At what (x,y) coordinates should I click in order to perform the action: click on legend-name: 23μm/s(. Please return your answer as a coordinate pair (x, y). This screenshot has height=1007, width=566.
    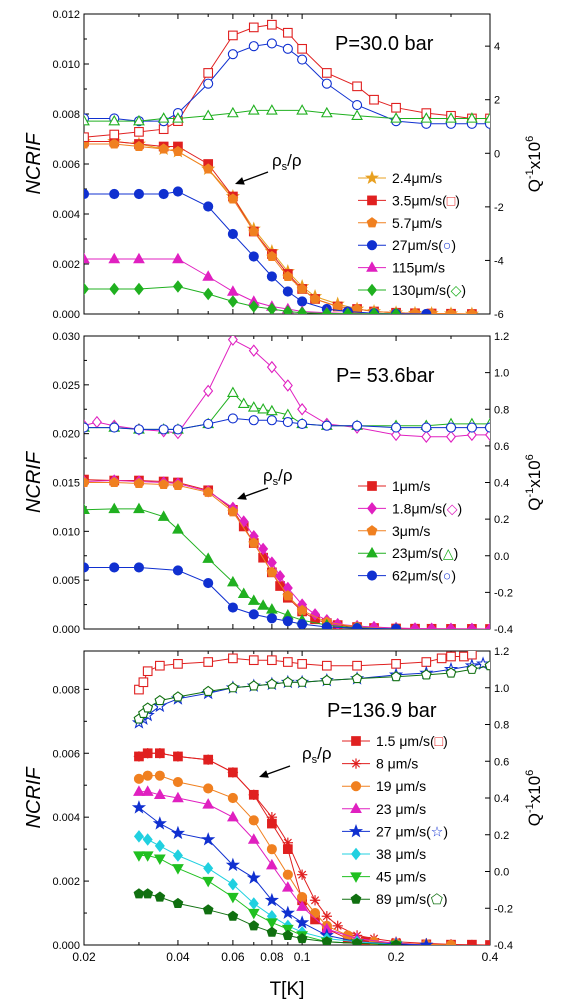
    Looking at the image, I should click on (417, 553).